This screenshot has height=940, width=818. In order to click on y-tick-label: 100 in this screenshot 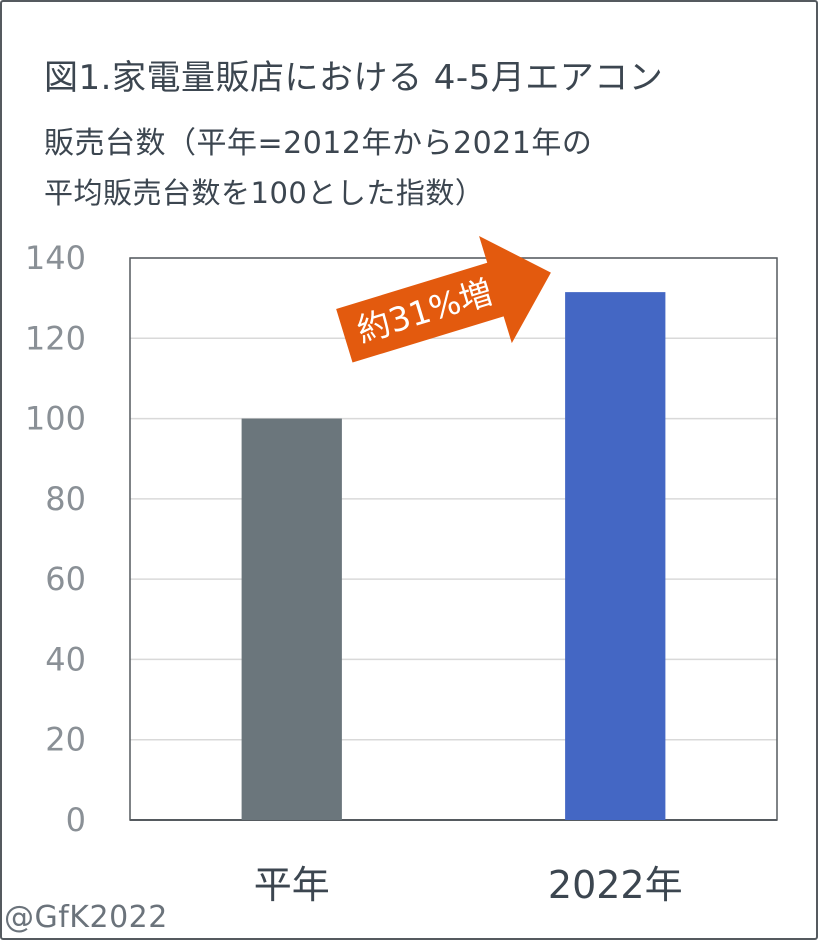, I will do `click(55, 419)`.